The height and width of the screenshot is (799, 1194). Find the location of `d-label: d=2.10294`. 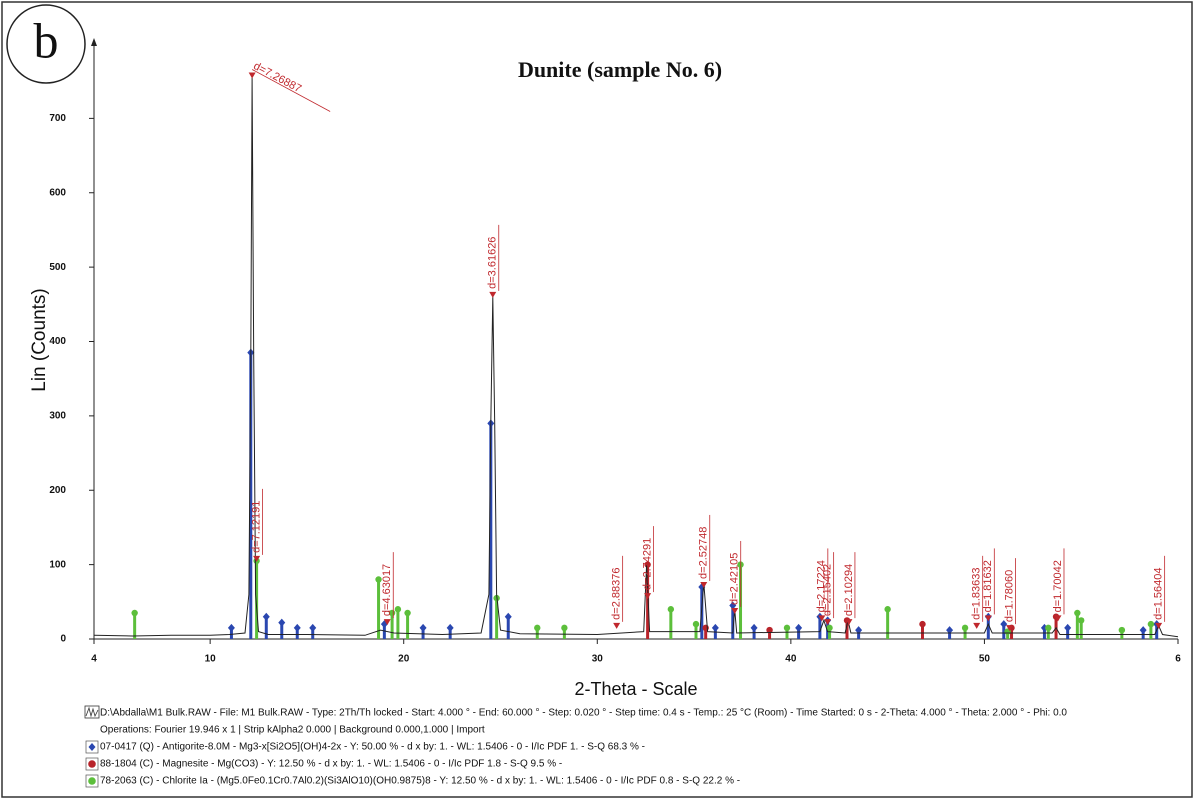

d-label: d=2.10294 is located at coordinates (849, 590).